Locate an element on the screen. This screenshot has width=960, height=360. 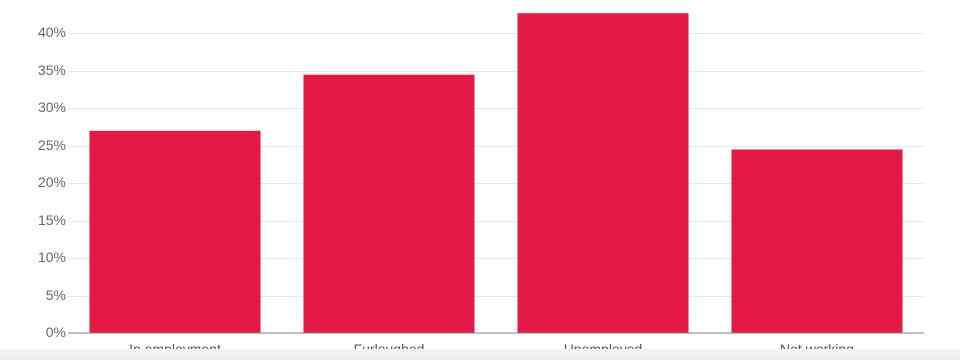
bar-not-working is located at coordinates (817, 241).